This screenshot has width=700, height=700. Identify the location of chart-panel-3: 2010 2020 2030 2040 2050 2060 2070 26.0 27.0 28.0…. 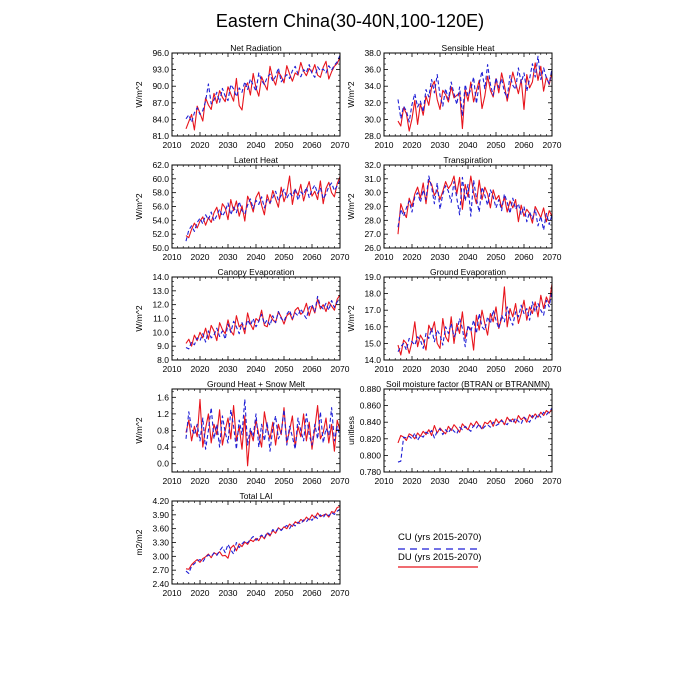
(454, 208).